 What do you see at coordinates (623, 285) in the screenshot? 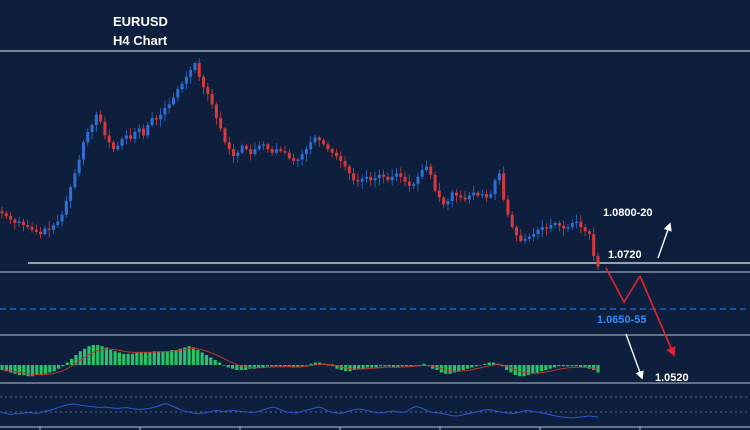
I see `projection-zigzag-down` at bounding box center [623, 285].